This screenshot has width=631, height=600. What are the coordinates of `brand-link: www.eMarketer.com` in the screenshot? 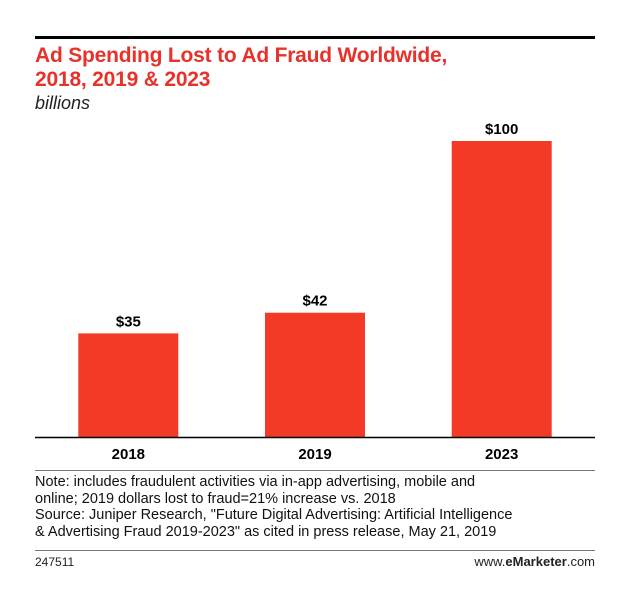 It's located at (534, 561).